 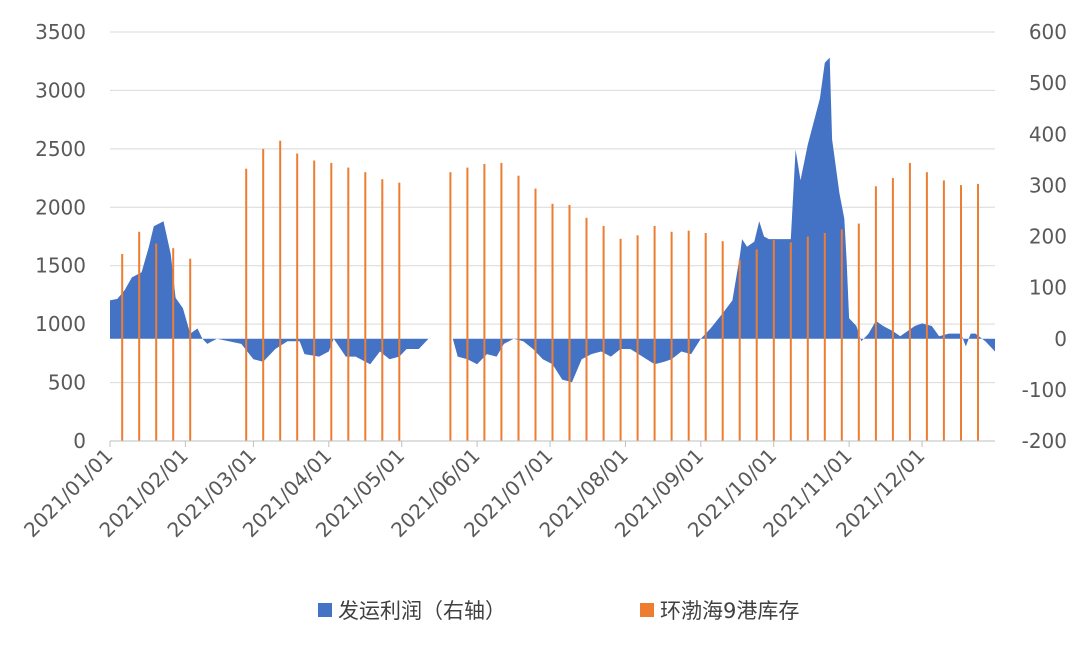 What do you see at coordinates (60, 207) in the screenshot?
I see `left-tick-label: 2000` at bounding box center [60, 207].